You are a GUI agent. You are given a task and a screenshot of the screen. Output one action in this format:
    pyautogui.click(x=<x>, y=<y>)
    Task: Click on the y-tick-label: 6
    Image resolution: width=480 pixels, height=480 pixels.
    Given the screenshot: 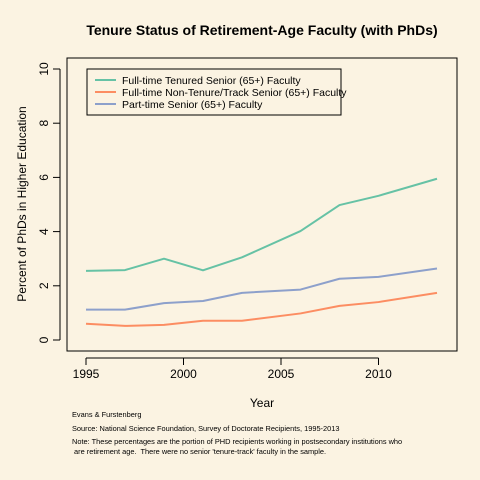 What is the action you would take?
    pyautogui.click(x=44, y=177)
    